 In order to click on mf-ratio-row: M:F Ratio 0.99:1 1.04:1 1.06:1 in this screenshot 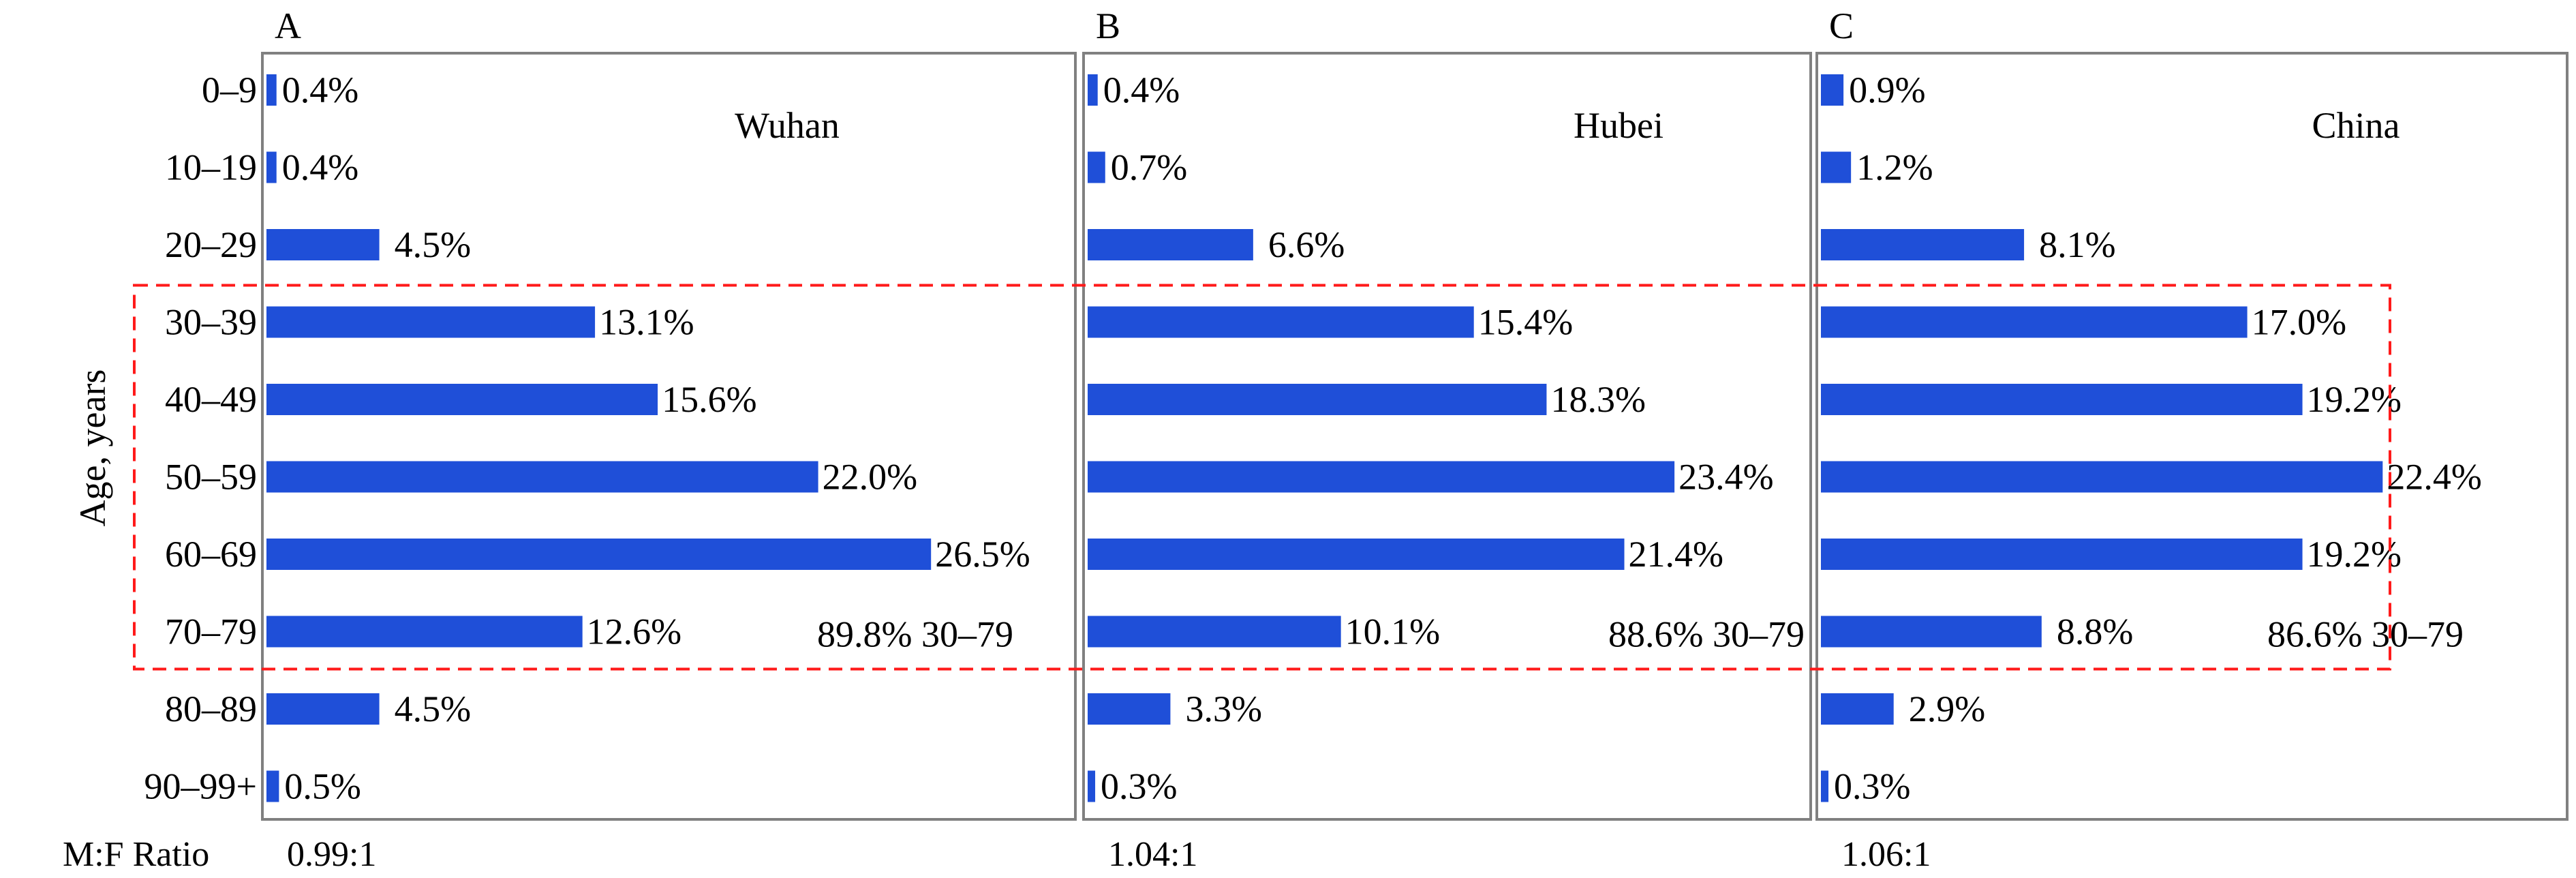, I will do `click(997, 855)`.